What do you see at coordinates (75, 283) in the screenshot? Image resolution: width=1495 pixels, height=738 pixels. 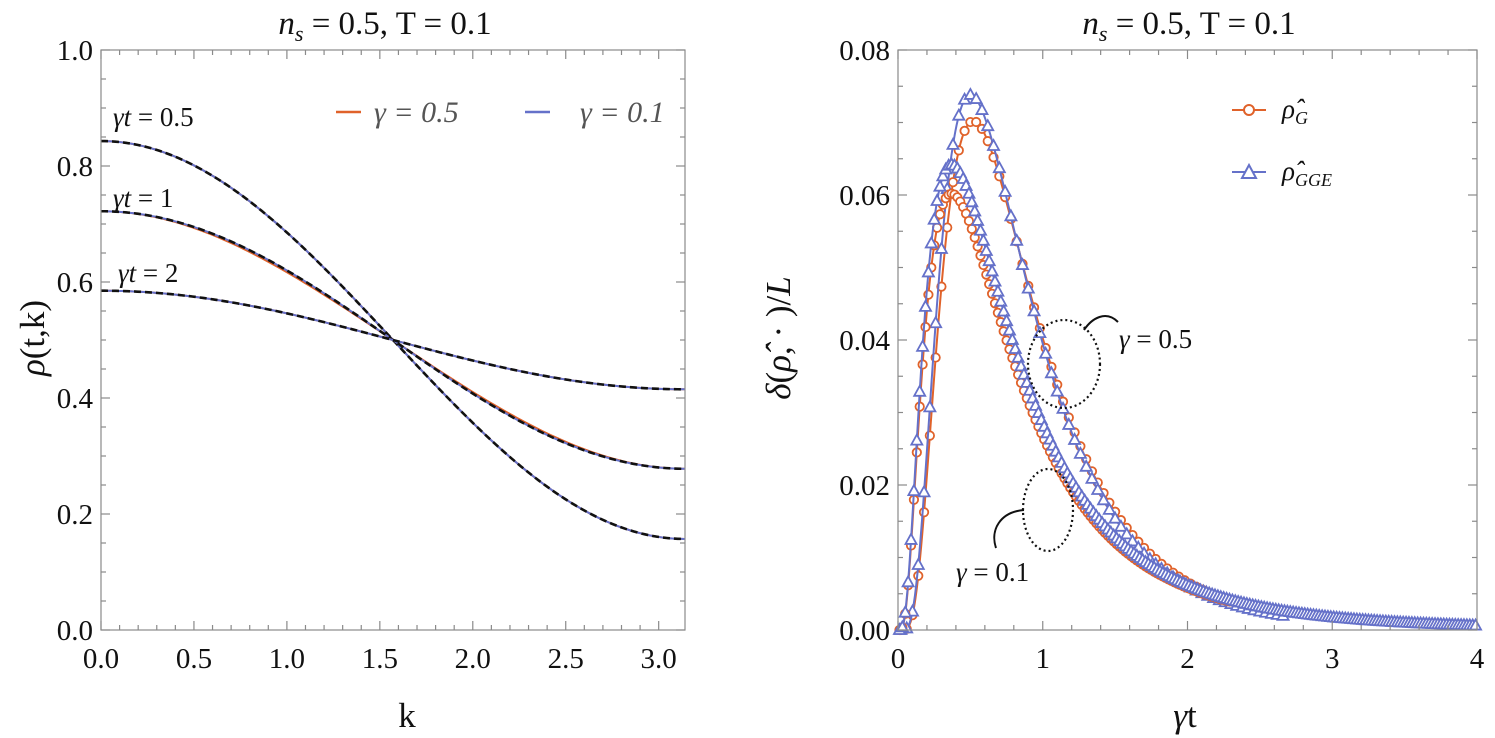 I see `left-y-tick-label: 0.6` at bounding box center [75, 283].